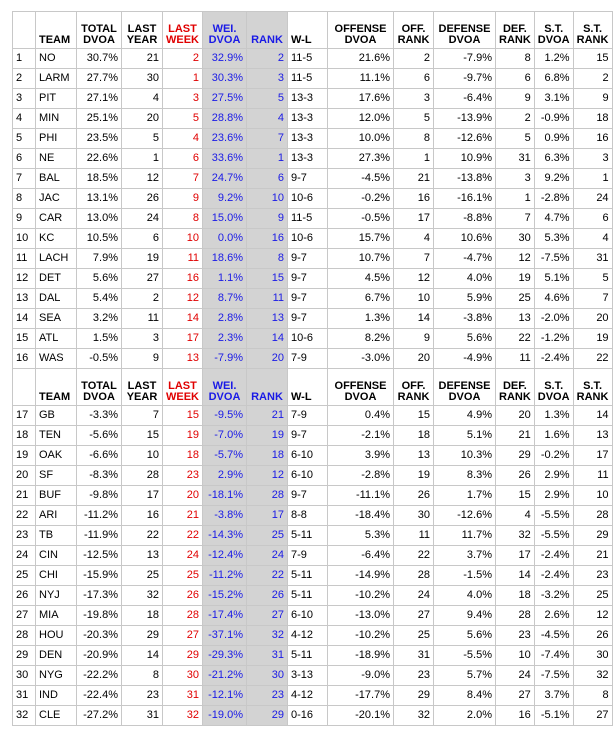  I want to click on offense-rank-cell: 18, so click(413, 435).